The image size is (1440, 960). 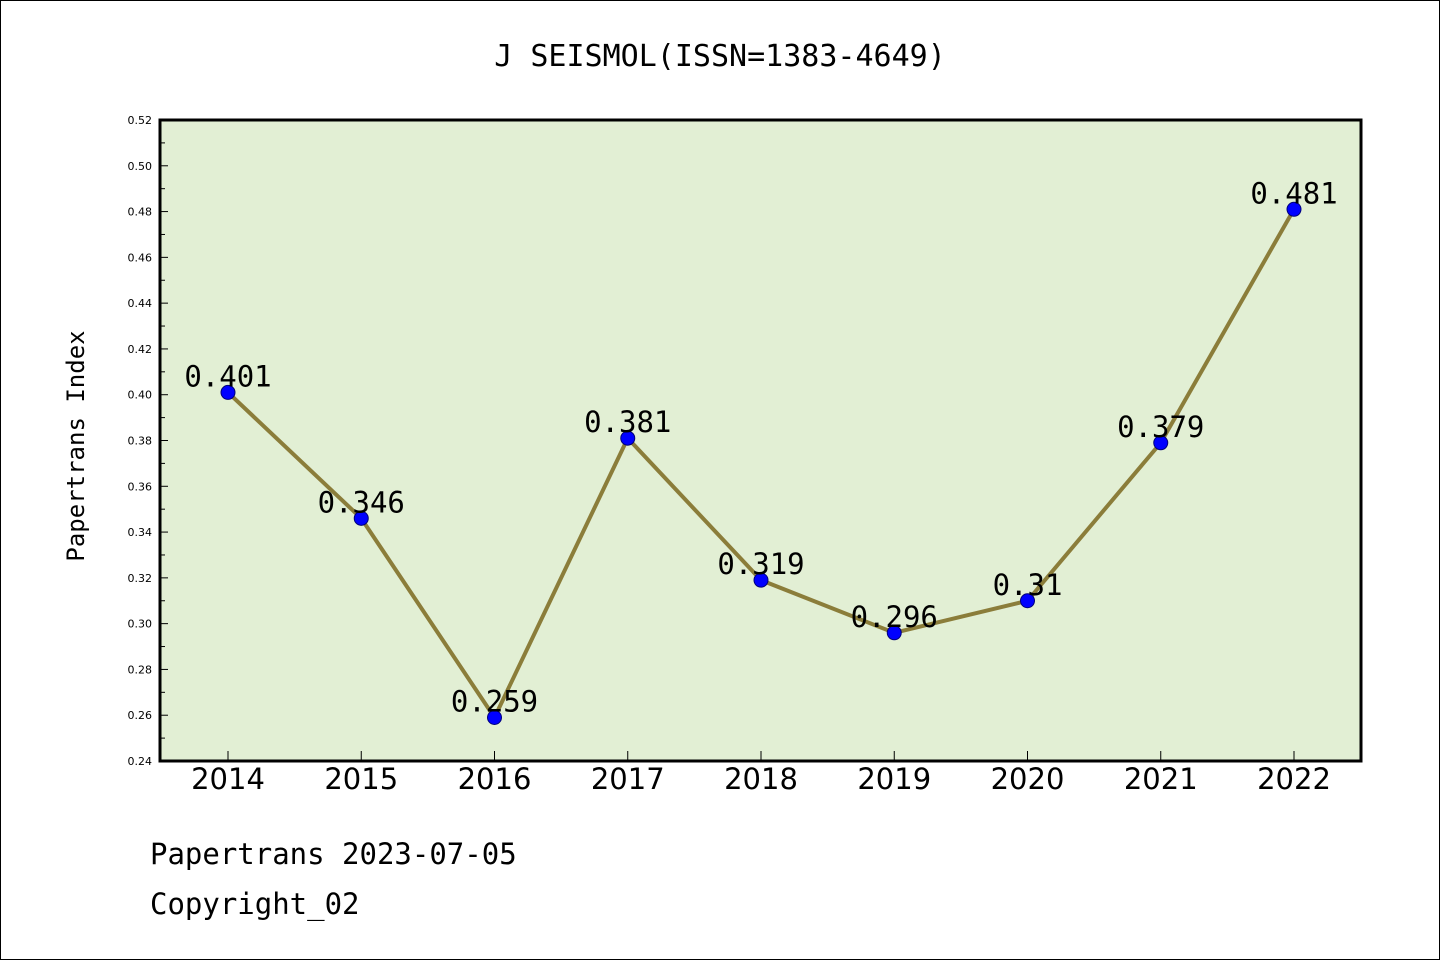 I want to click on x-tick-label: 2018, so click(x=761, y=779).